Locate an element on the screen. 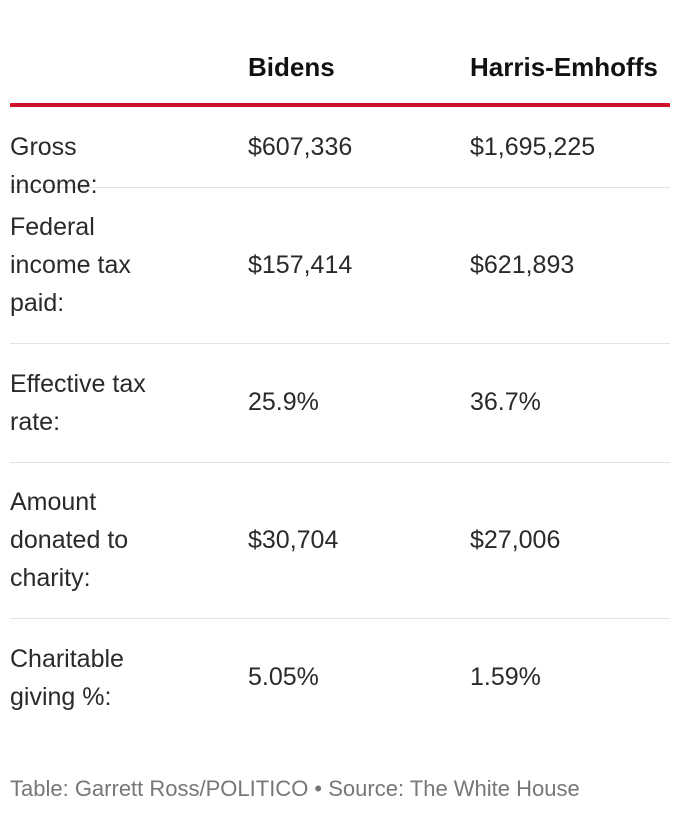 This screenshot has height=818, width=680. row-label: Amount donated to charity: is located at coordinates (69, 540).